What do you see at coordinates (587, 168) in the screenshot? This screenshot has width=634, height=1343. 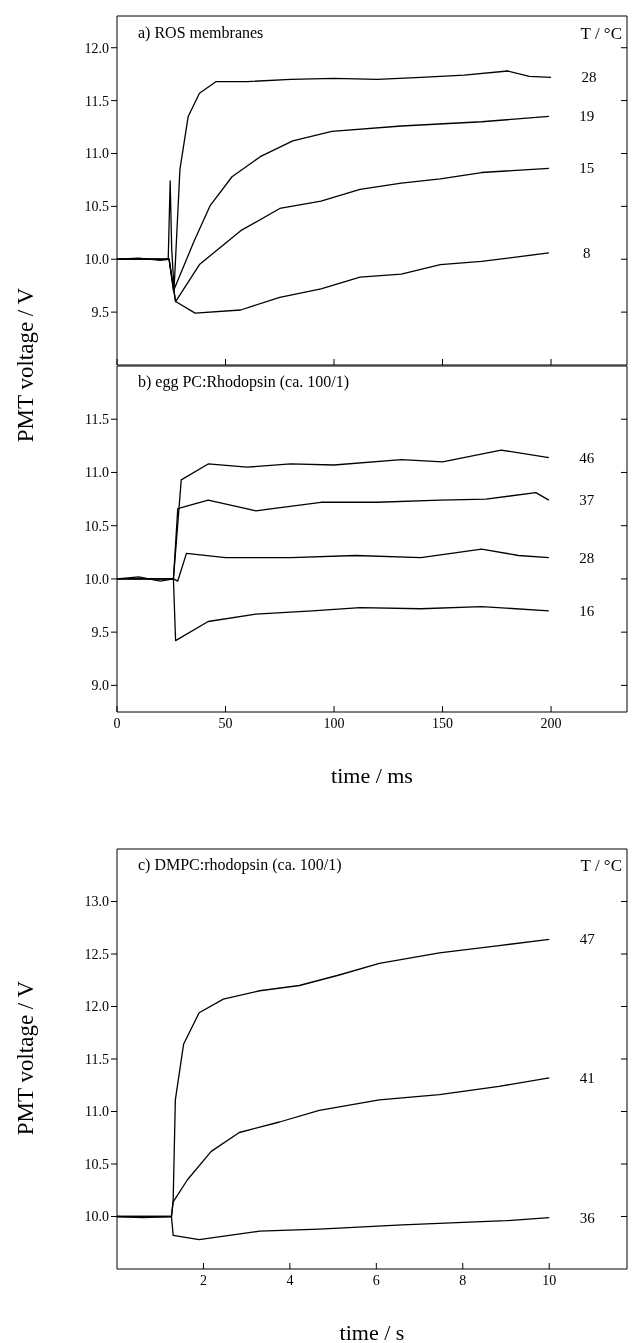 I see `text: 15` at bounding box center [587, 168].